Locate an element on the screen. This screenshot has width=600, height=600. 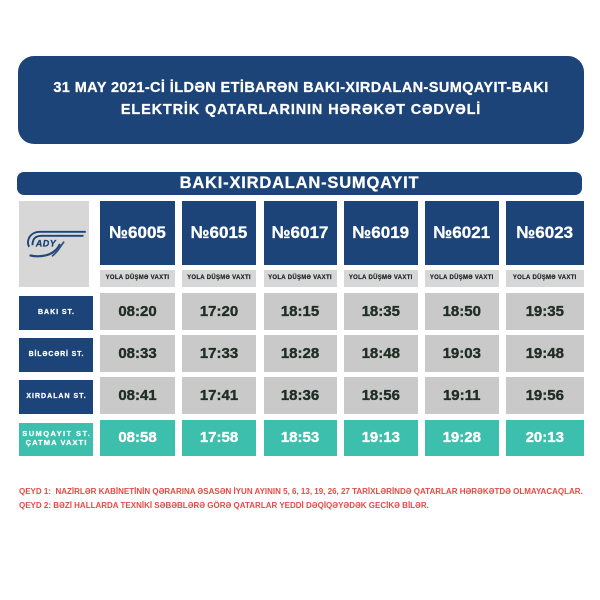
svg-text: ADY is located at coordinates (45, 243).